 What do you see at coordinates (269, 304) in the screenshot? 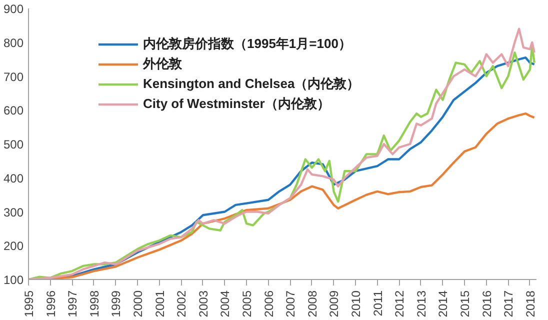
I see `x-tick-label: 2006` at bounding box center [269, 304].